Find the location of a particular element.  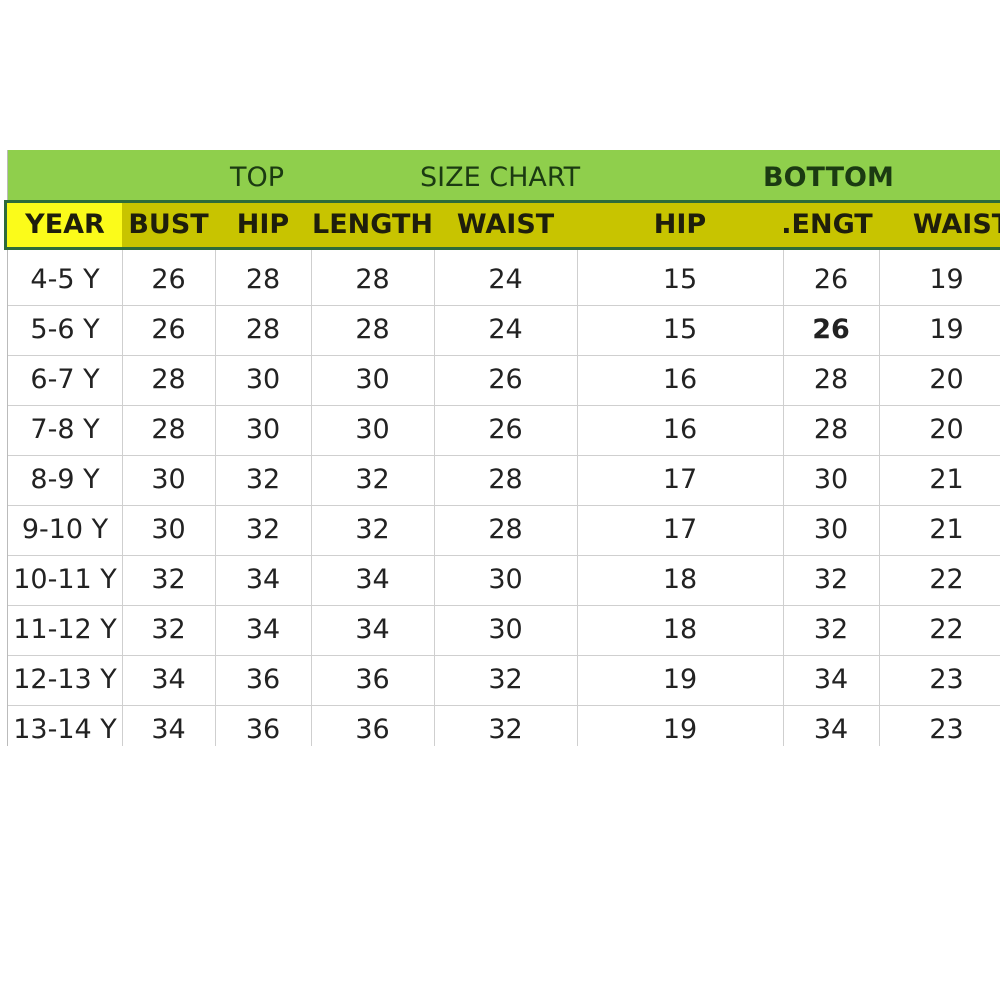

year-cell: 12-13 Y is located at coordinates (65, 679).